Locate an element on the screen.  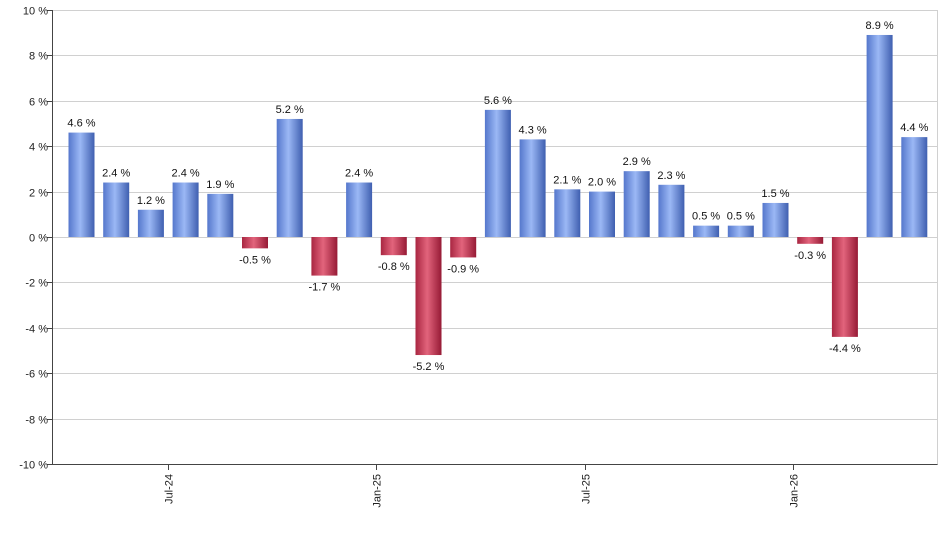
data-label: 4.3 % is located at coordinates (533, 130).